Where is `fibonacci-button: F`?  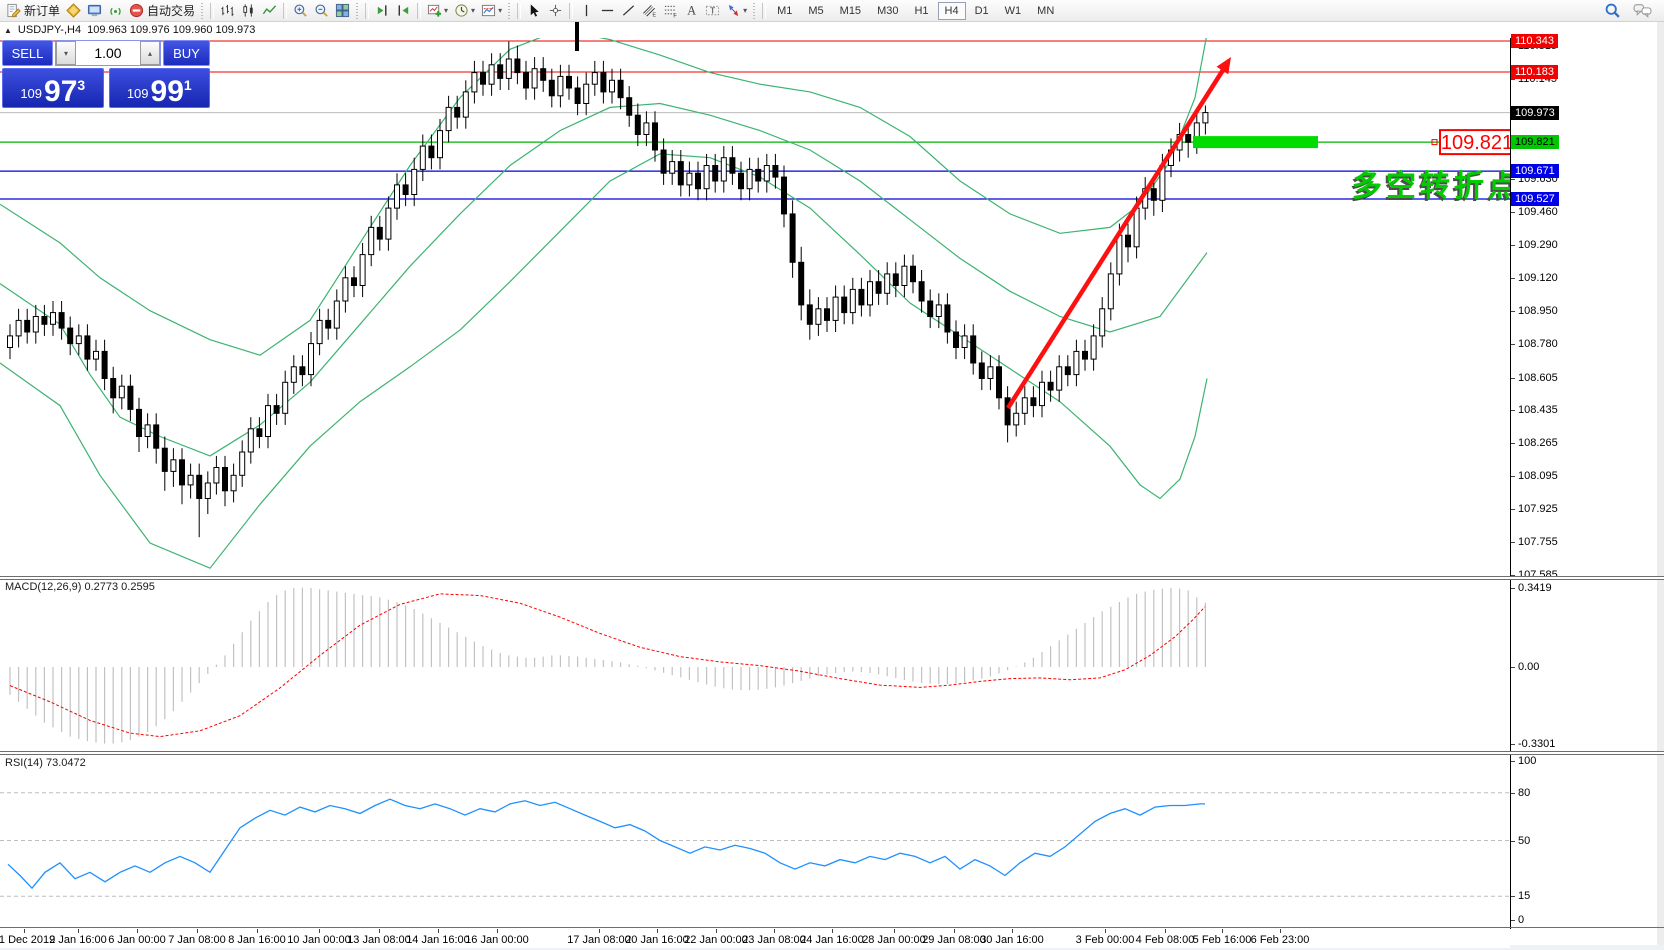 fibonacci-button: F is located at coordinates (670, 11).